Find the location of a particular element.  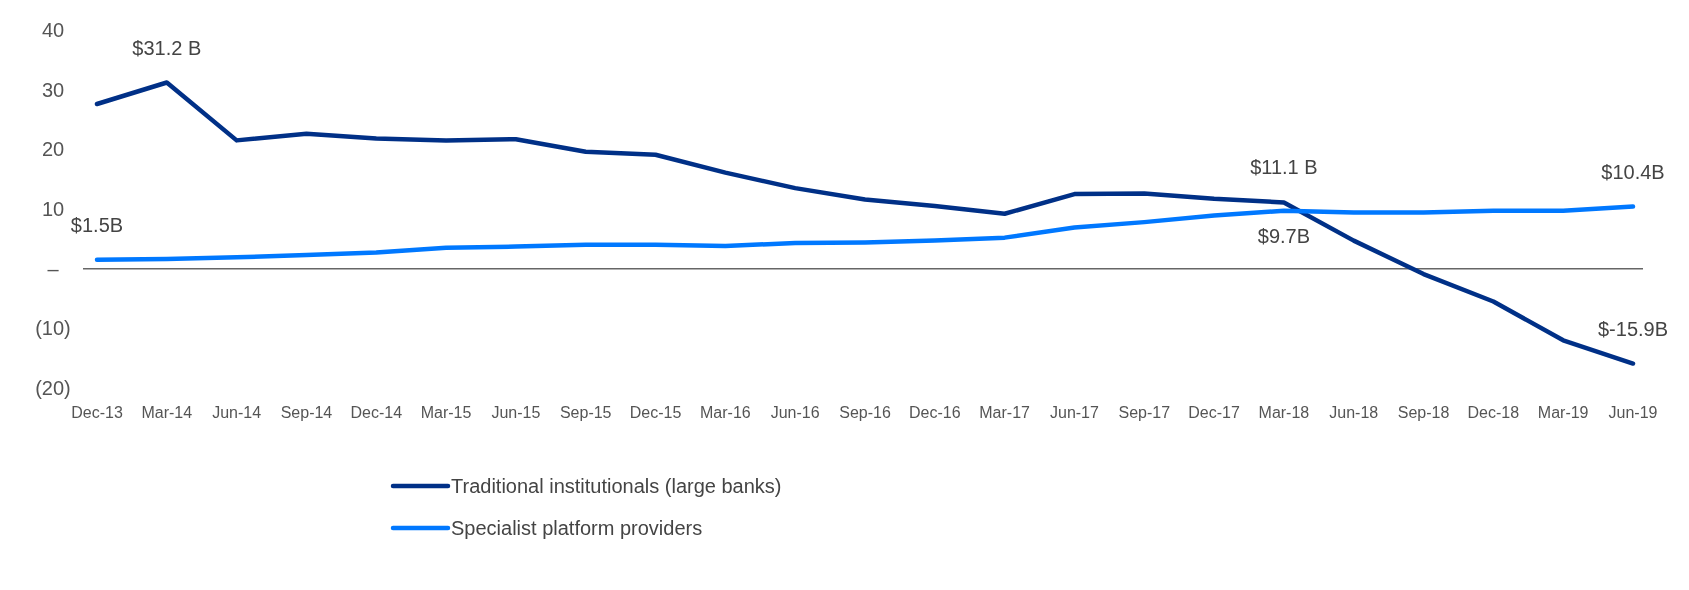

annotation: $-15.9B is located at coordinates (1633, 328).